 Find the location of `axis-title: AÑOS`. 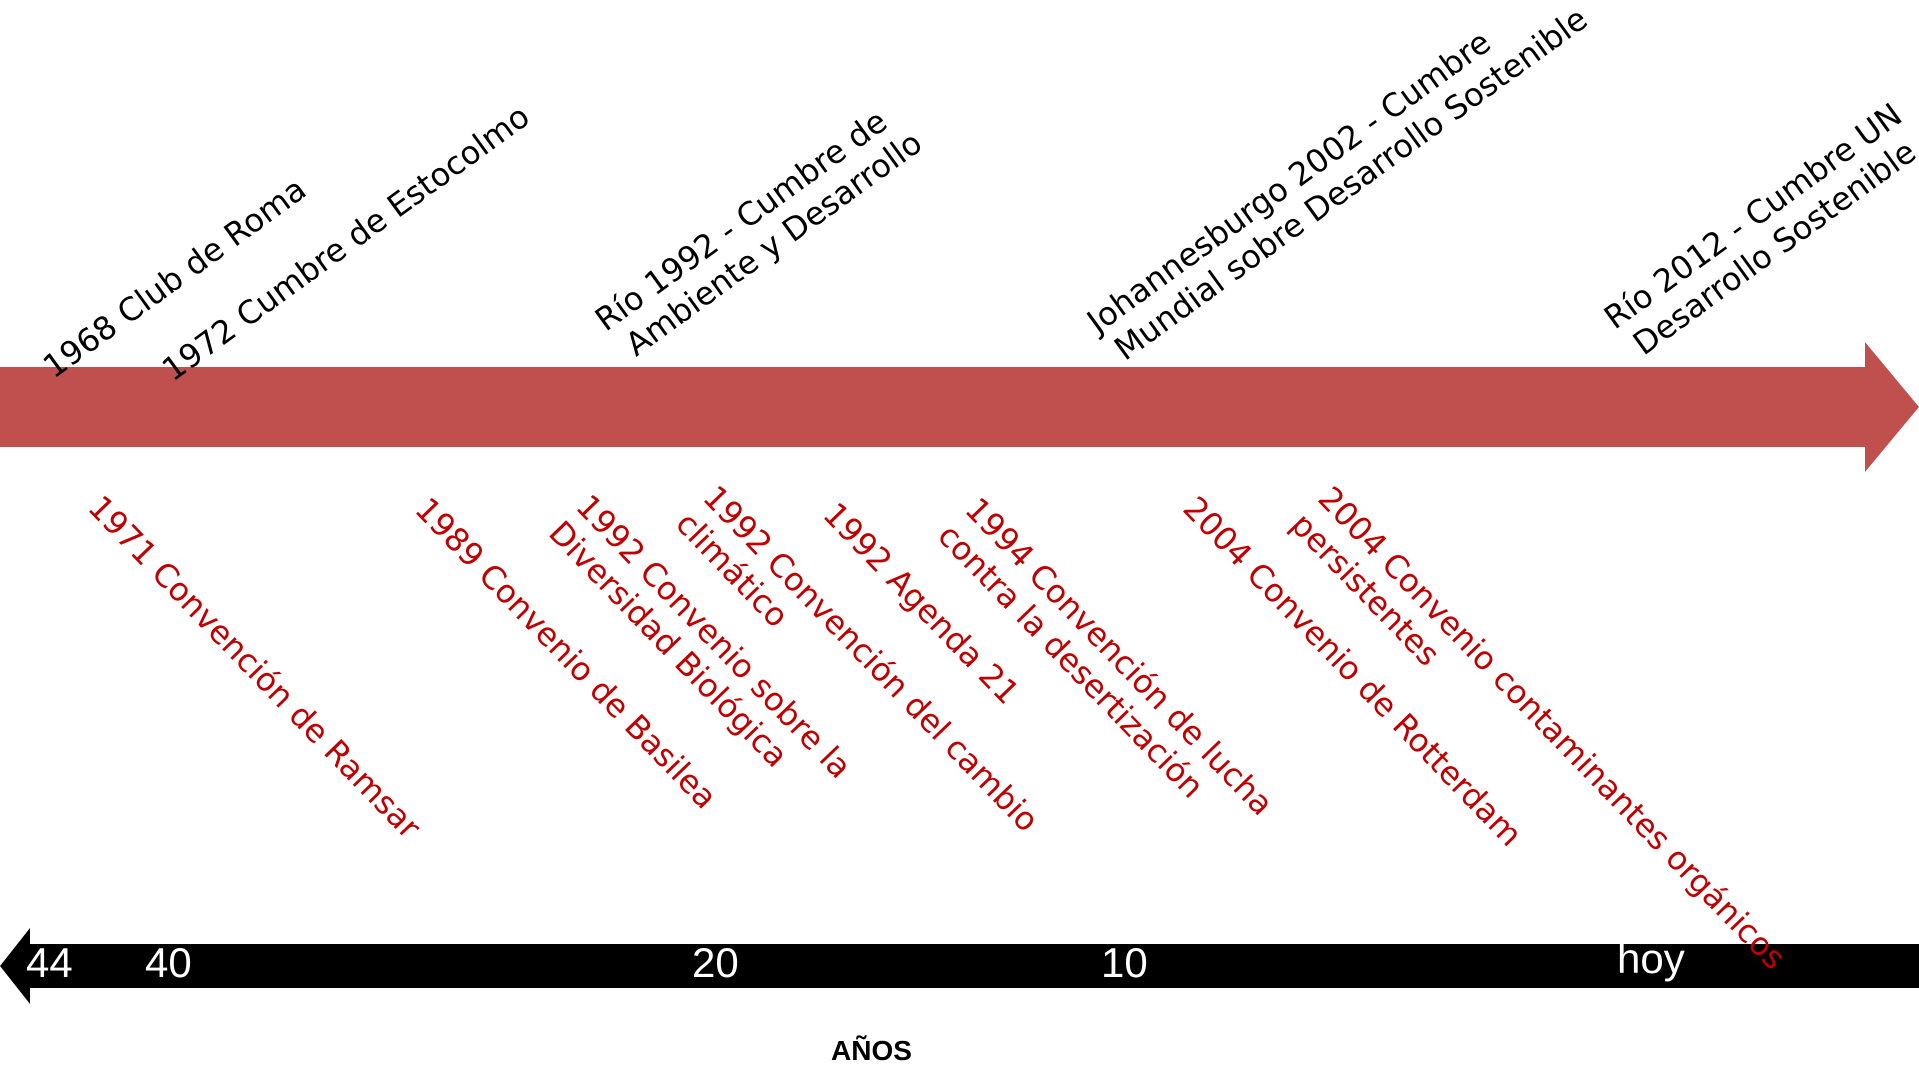

axis-title: AÑOS is located at coordinates (871, 1050).